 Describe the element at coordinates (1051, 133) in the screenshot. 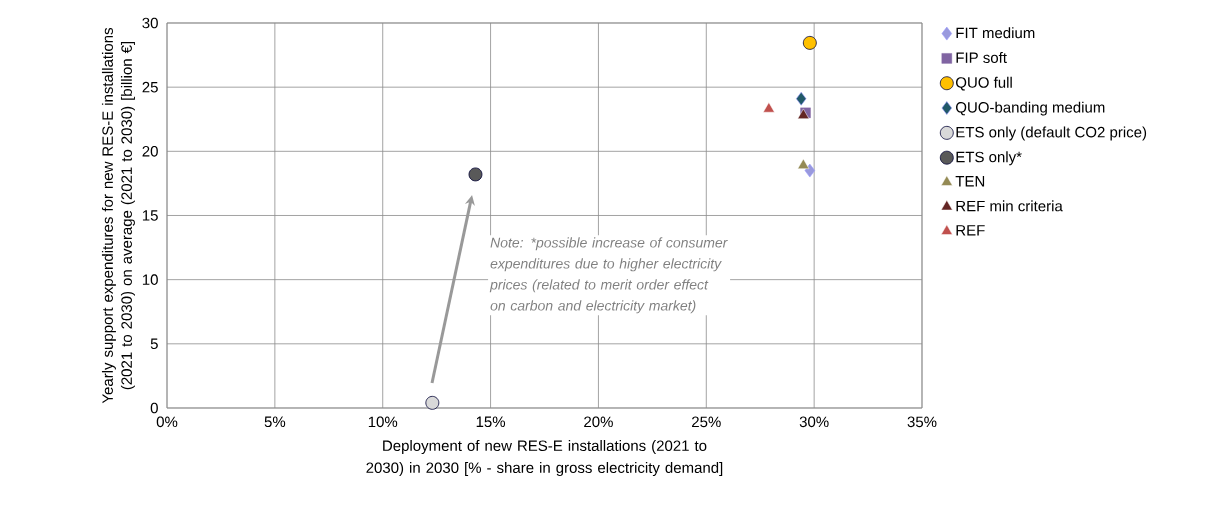

I see `legend-label: ETS only (default CO2 price)` at that location.